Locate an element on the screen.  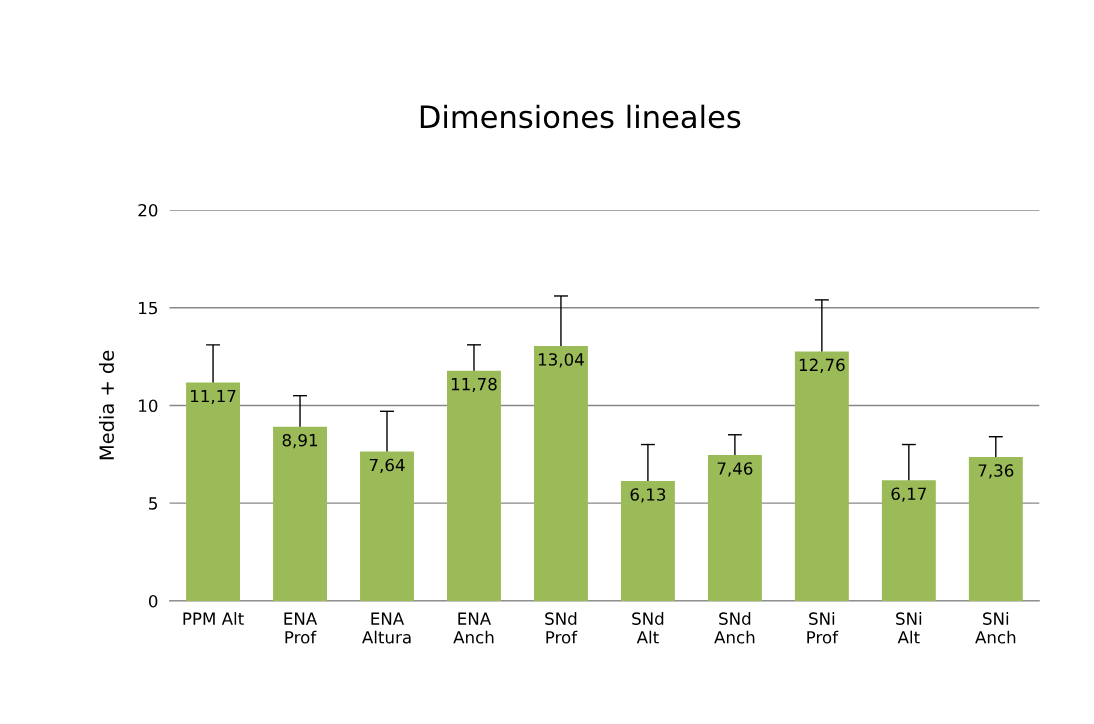
data-label: 12,76 is located at coordinates (822, 365).